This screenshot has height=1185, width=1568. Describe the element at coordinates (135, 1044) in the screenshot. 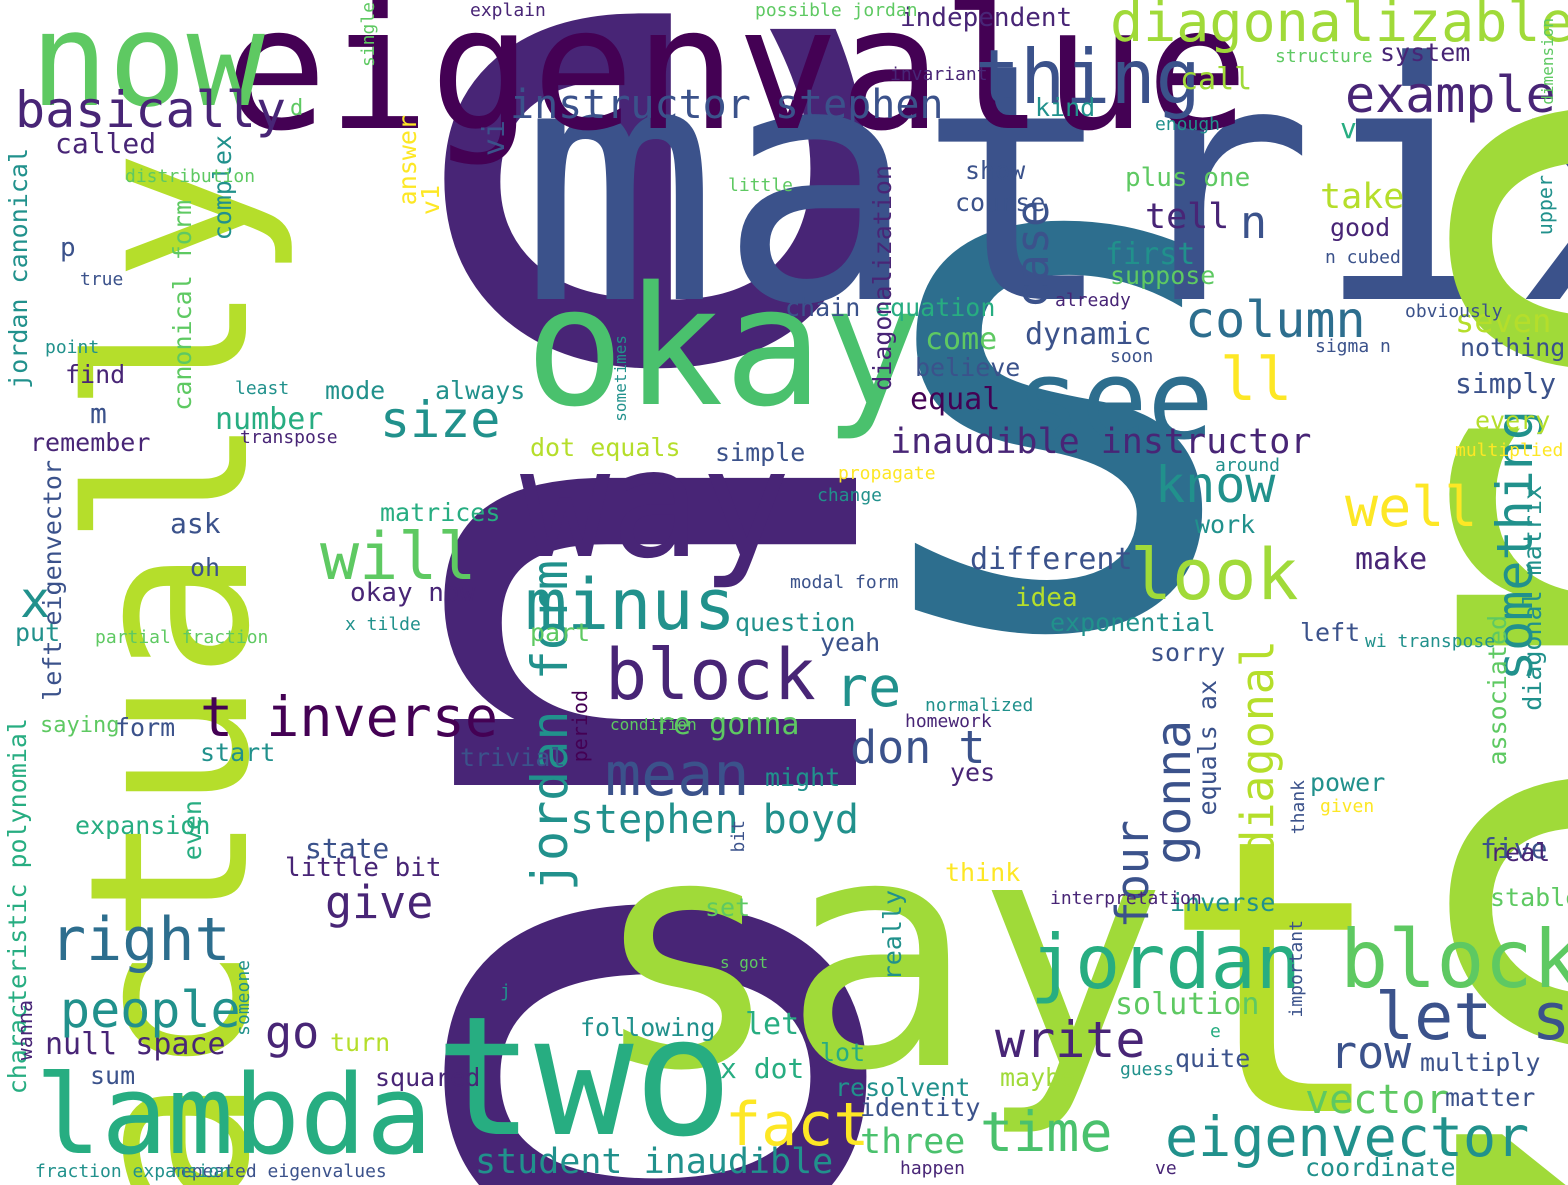

I see `cloud-word: null space` at that location.